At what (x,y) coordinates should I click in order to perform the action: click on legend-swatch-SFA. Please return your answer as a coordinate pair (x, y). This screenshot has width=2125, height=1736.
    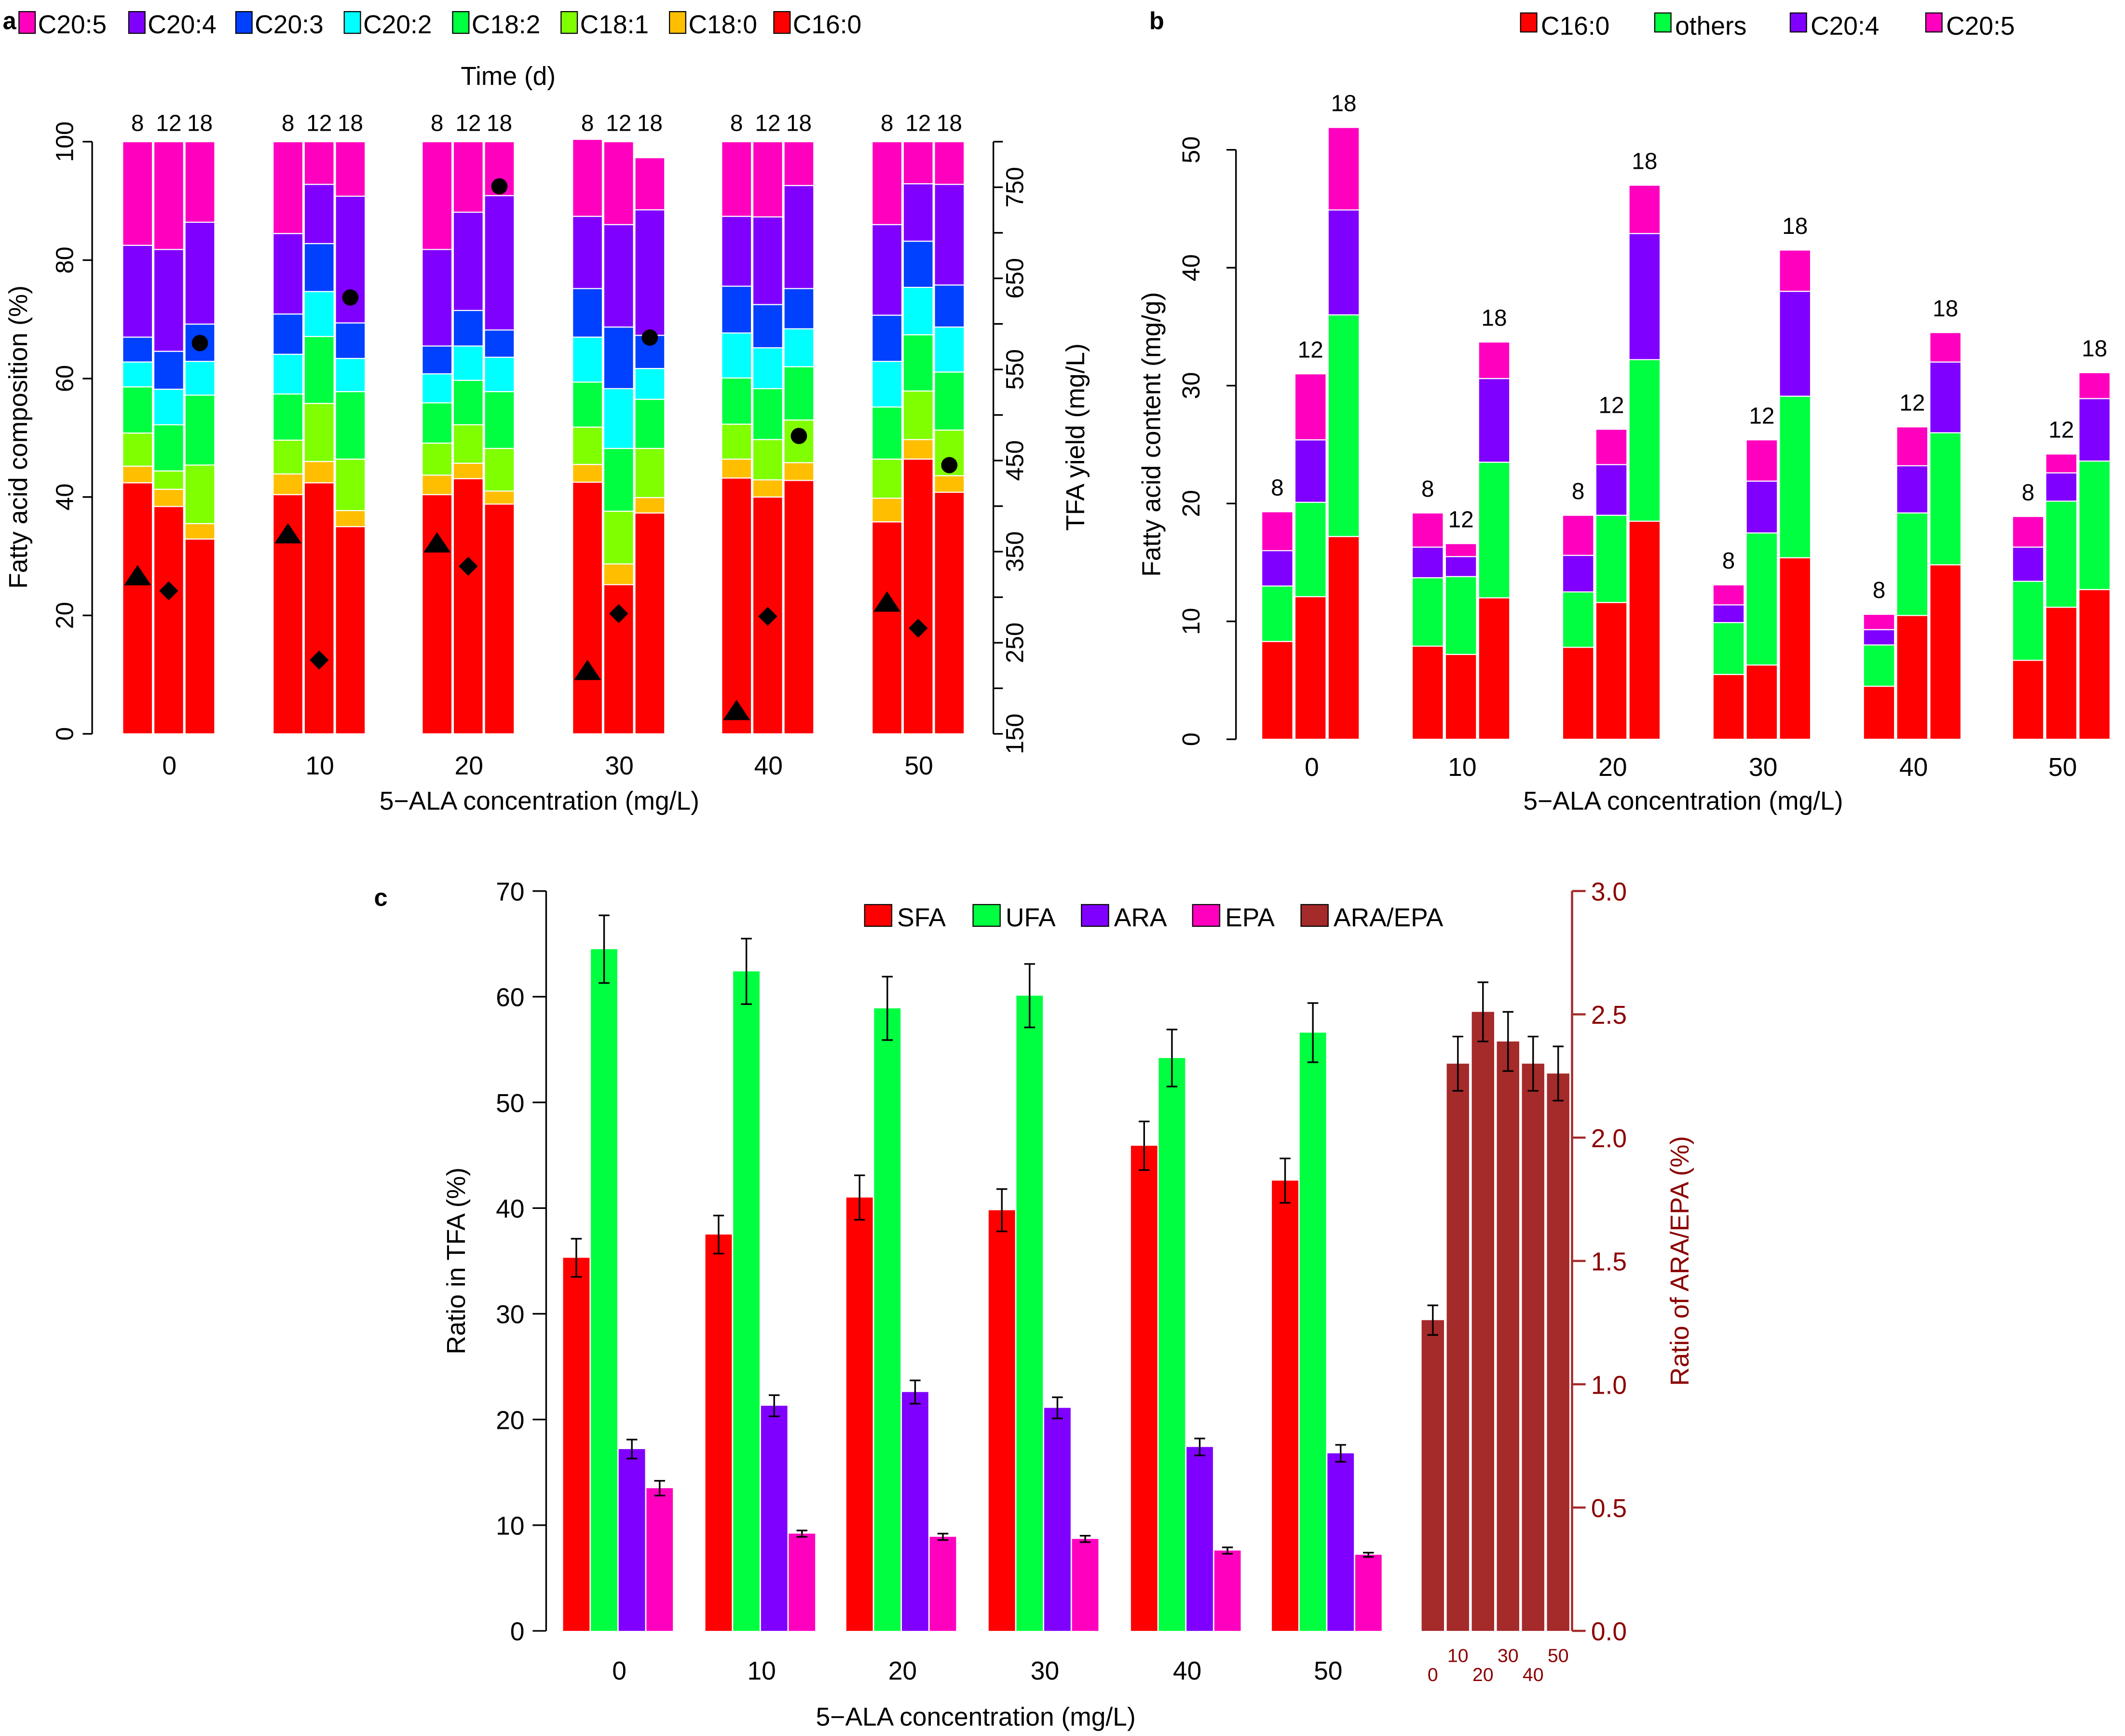
    Looking at the image, I should click on (878, 915).